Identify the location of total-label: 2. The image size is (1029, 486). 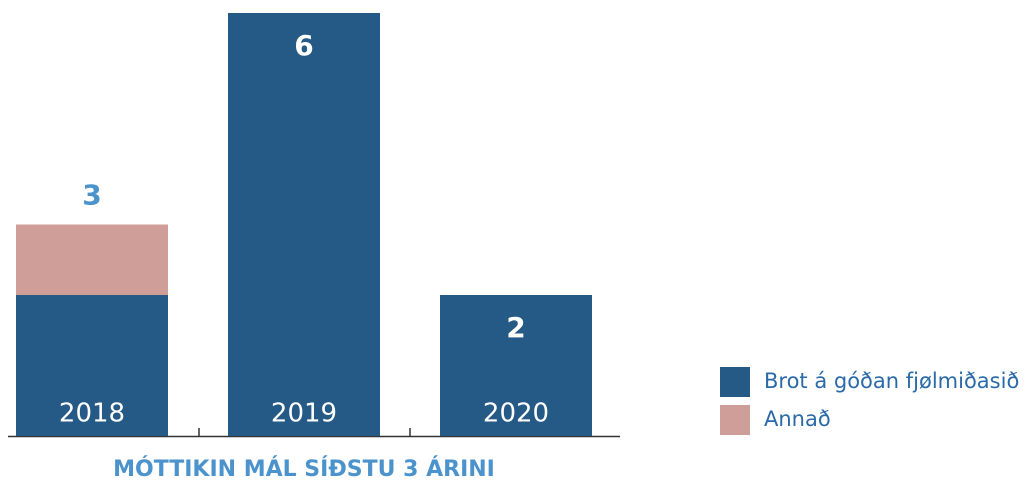
(515, 327).